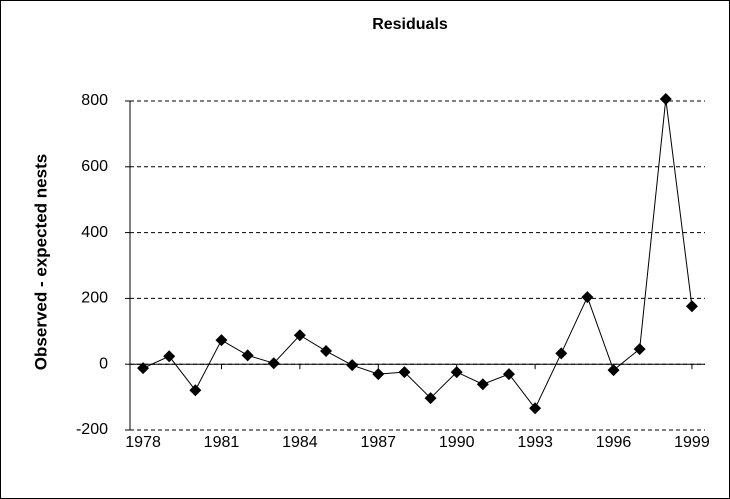 The width and height of the screenshot is (730, 499). Describe the element at coordinates (94, 298) in the screenshot. I see `y-tick-label: 200` at that location.